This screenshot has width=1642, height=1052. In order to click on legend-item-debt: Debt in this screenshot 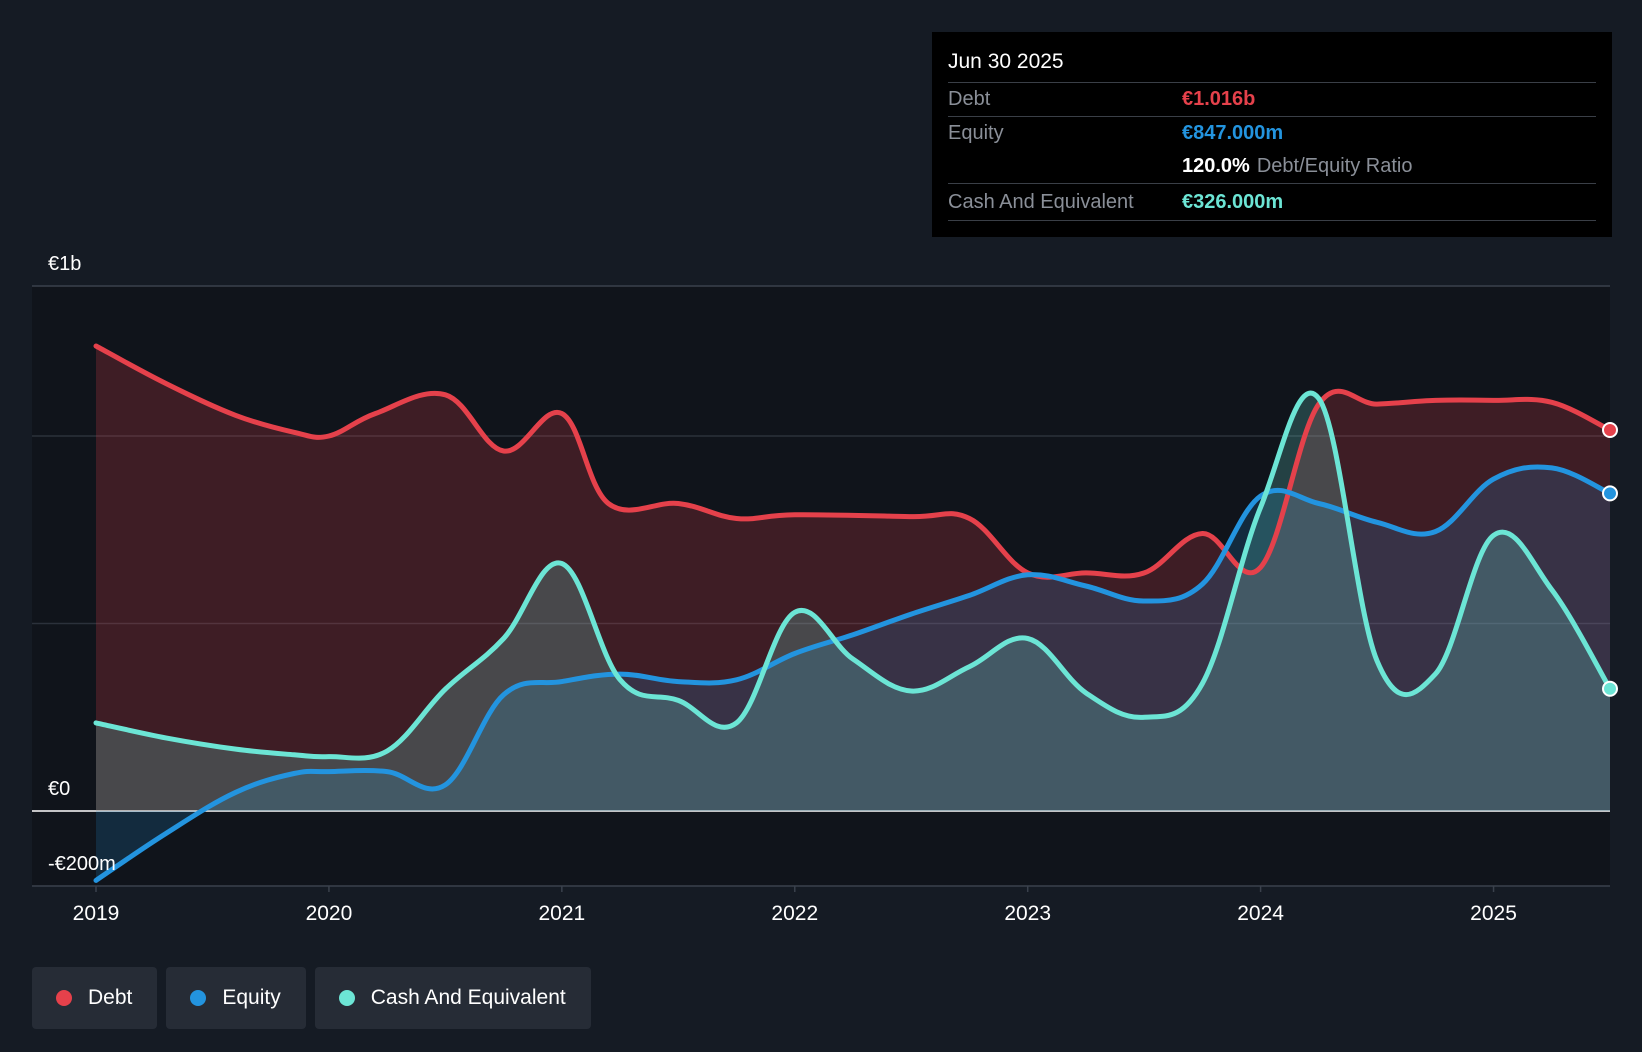, I will do `click(95, 998)`.